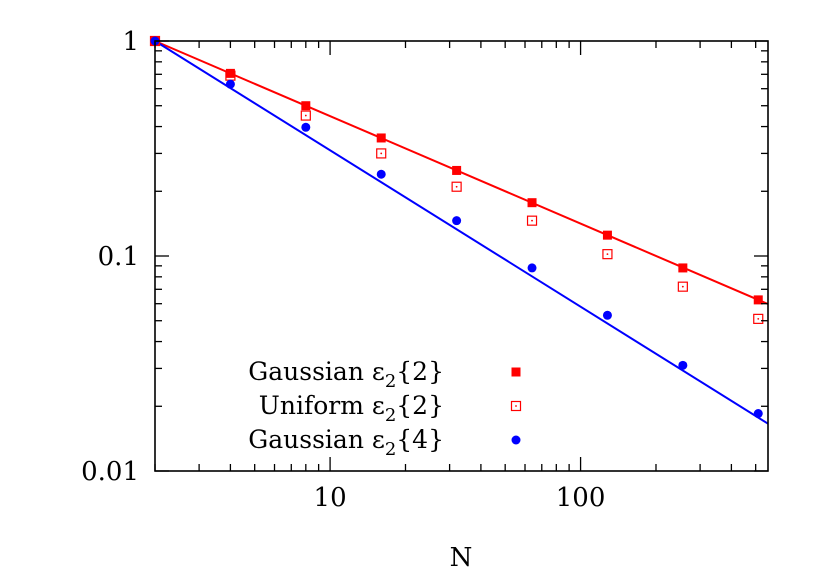 The image size is (830, 581). What do you see at coordinates (330, 498) in the screenshot?
I see `x-tick-label: 10` at bounding box center [330, 498].